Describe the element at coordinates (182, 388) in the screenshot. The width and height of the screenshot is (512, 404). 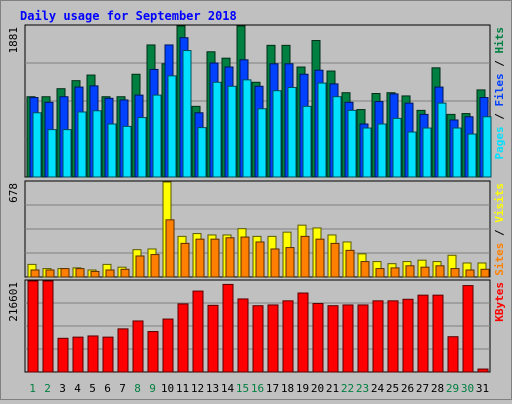
I see `x-tick-label-day-11: 11` at that location.